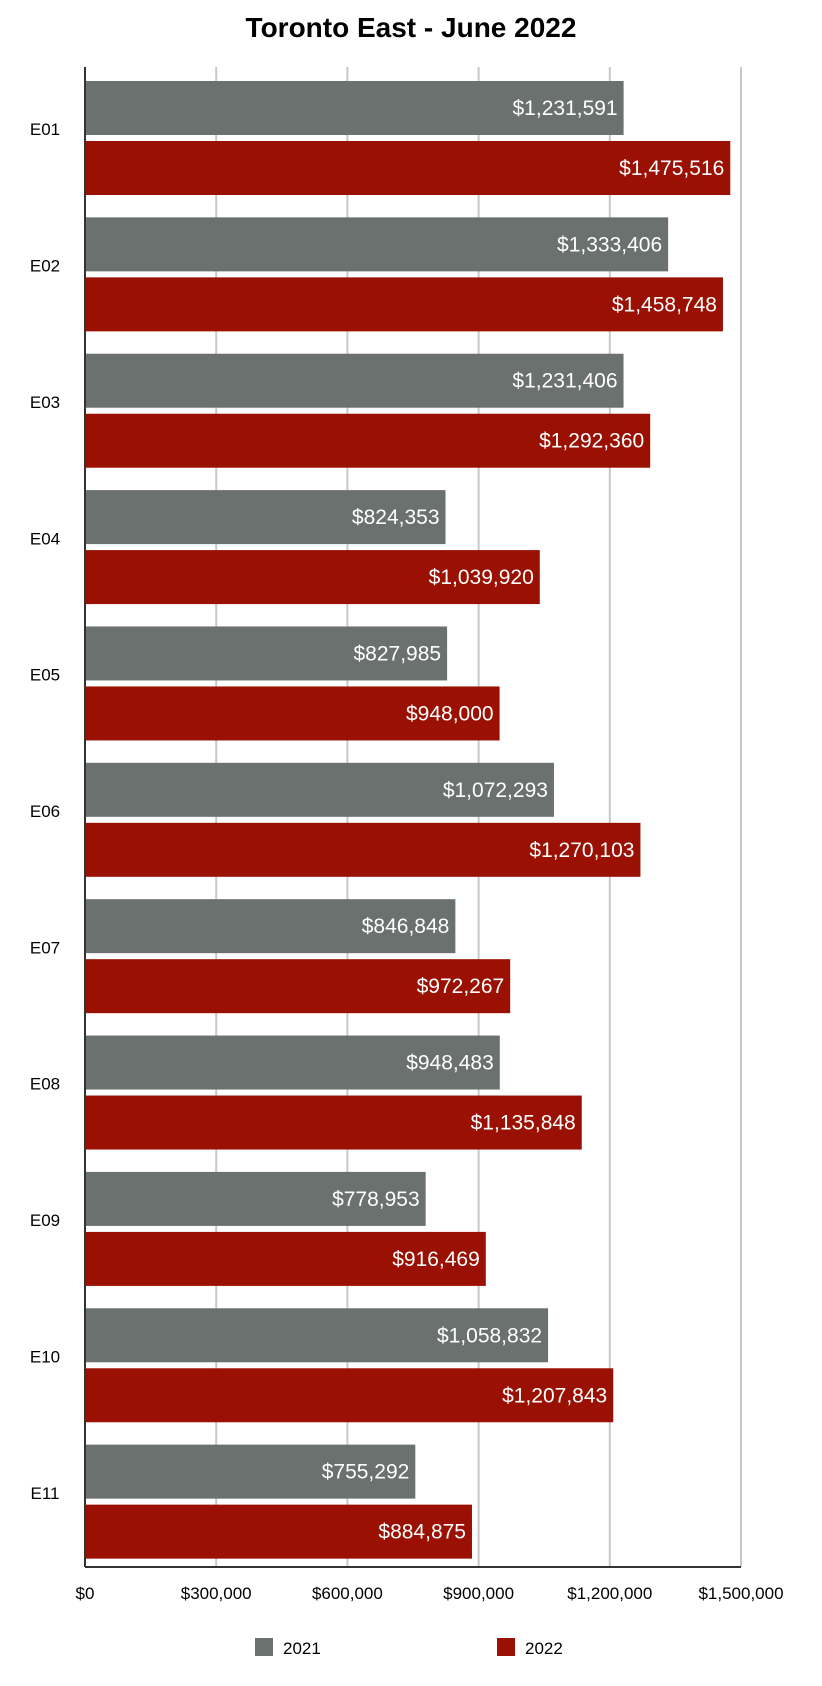 The height and width of the screenshot is (1686, 822). Describe the element at coordinates (45, 675) in the screenshot. I see `category-label: E05` at that location.